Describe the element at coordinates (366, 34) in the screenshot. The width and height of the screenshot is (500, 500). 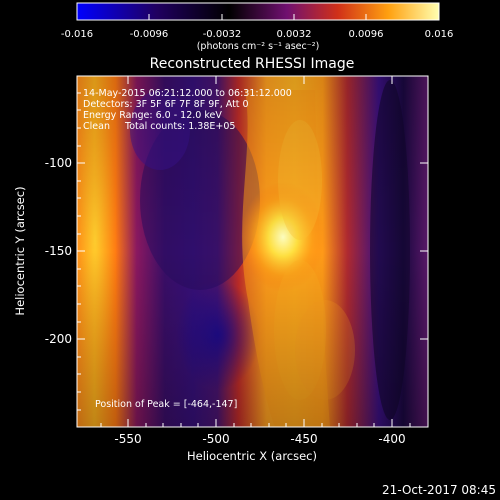
I see `colorbar-tick-label: 0.0096` at that location.